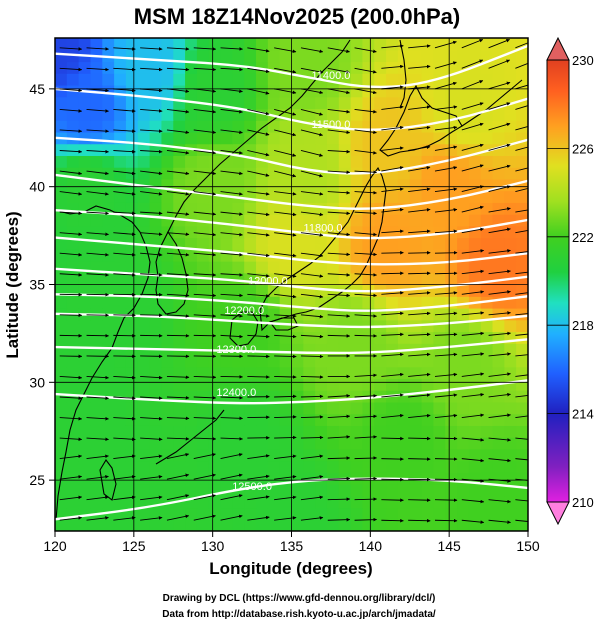  Describe the element at coordinates (292, 546) in the screenshot. I see `x-tick-label: 135` at that location.